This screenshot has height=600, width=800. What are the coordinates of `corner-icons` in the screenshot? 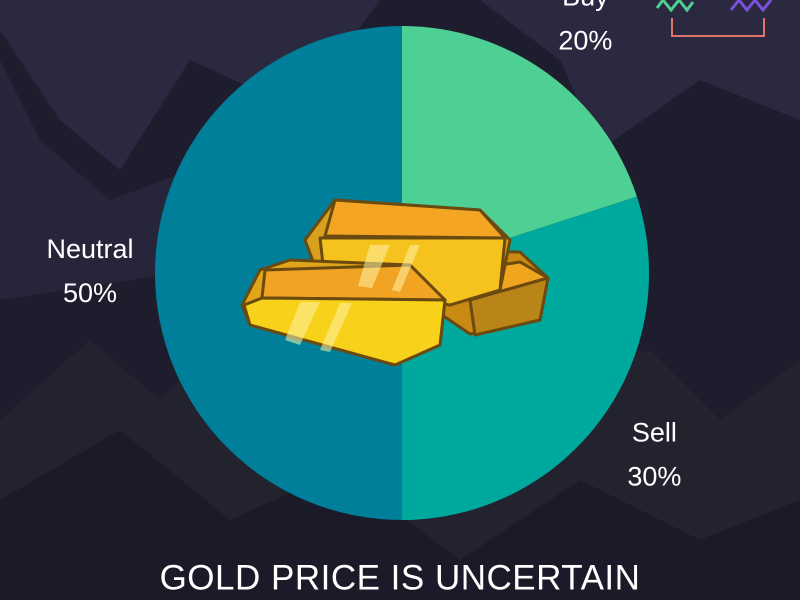 It's located at (714, 18).